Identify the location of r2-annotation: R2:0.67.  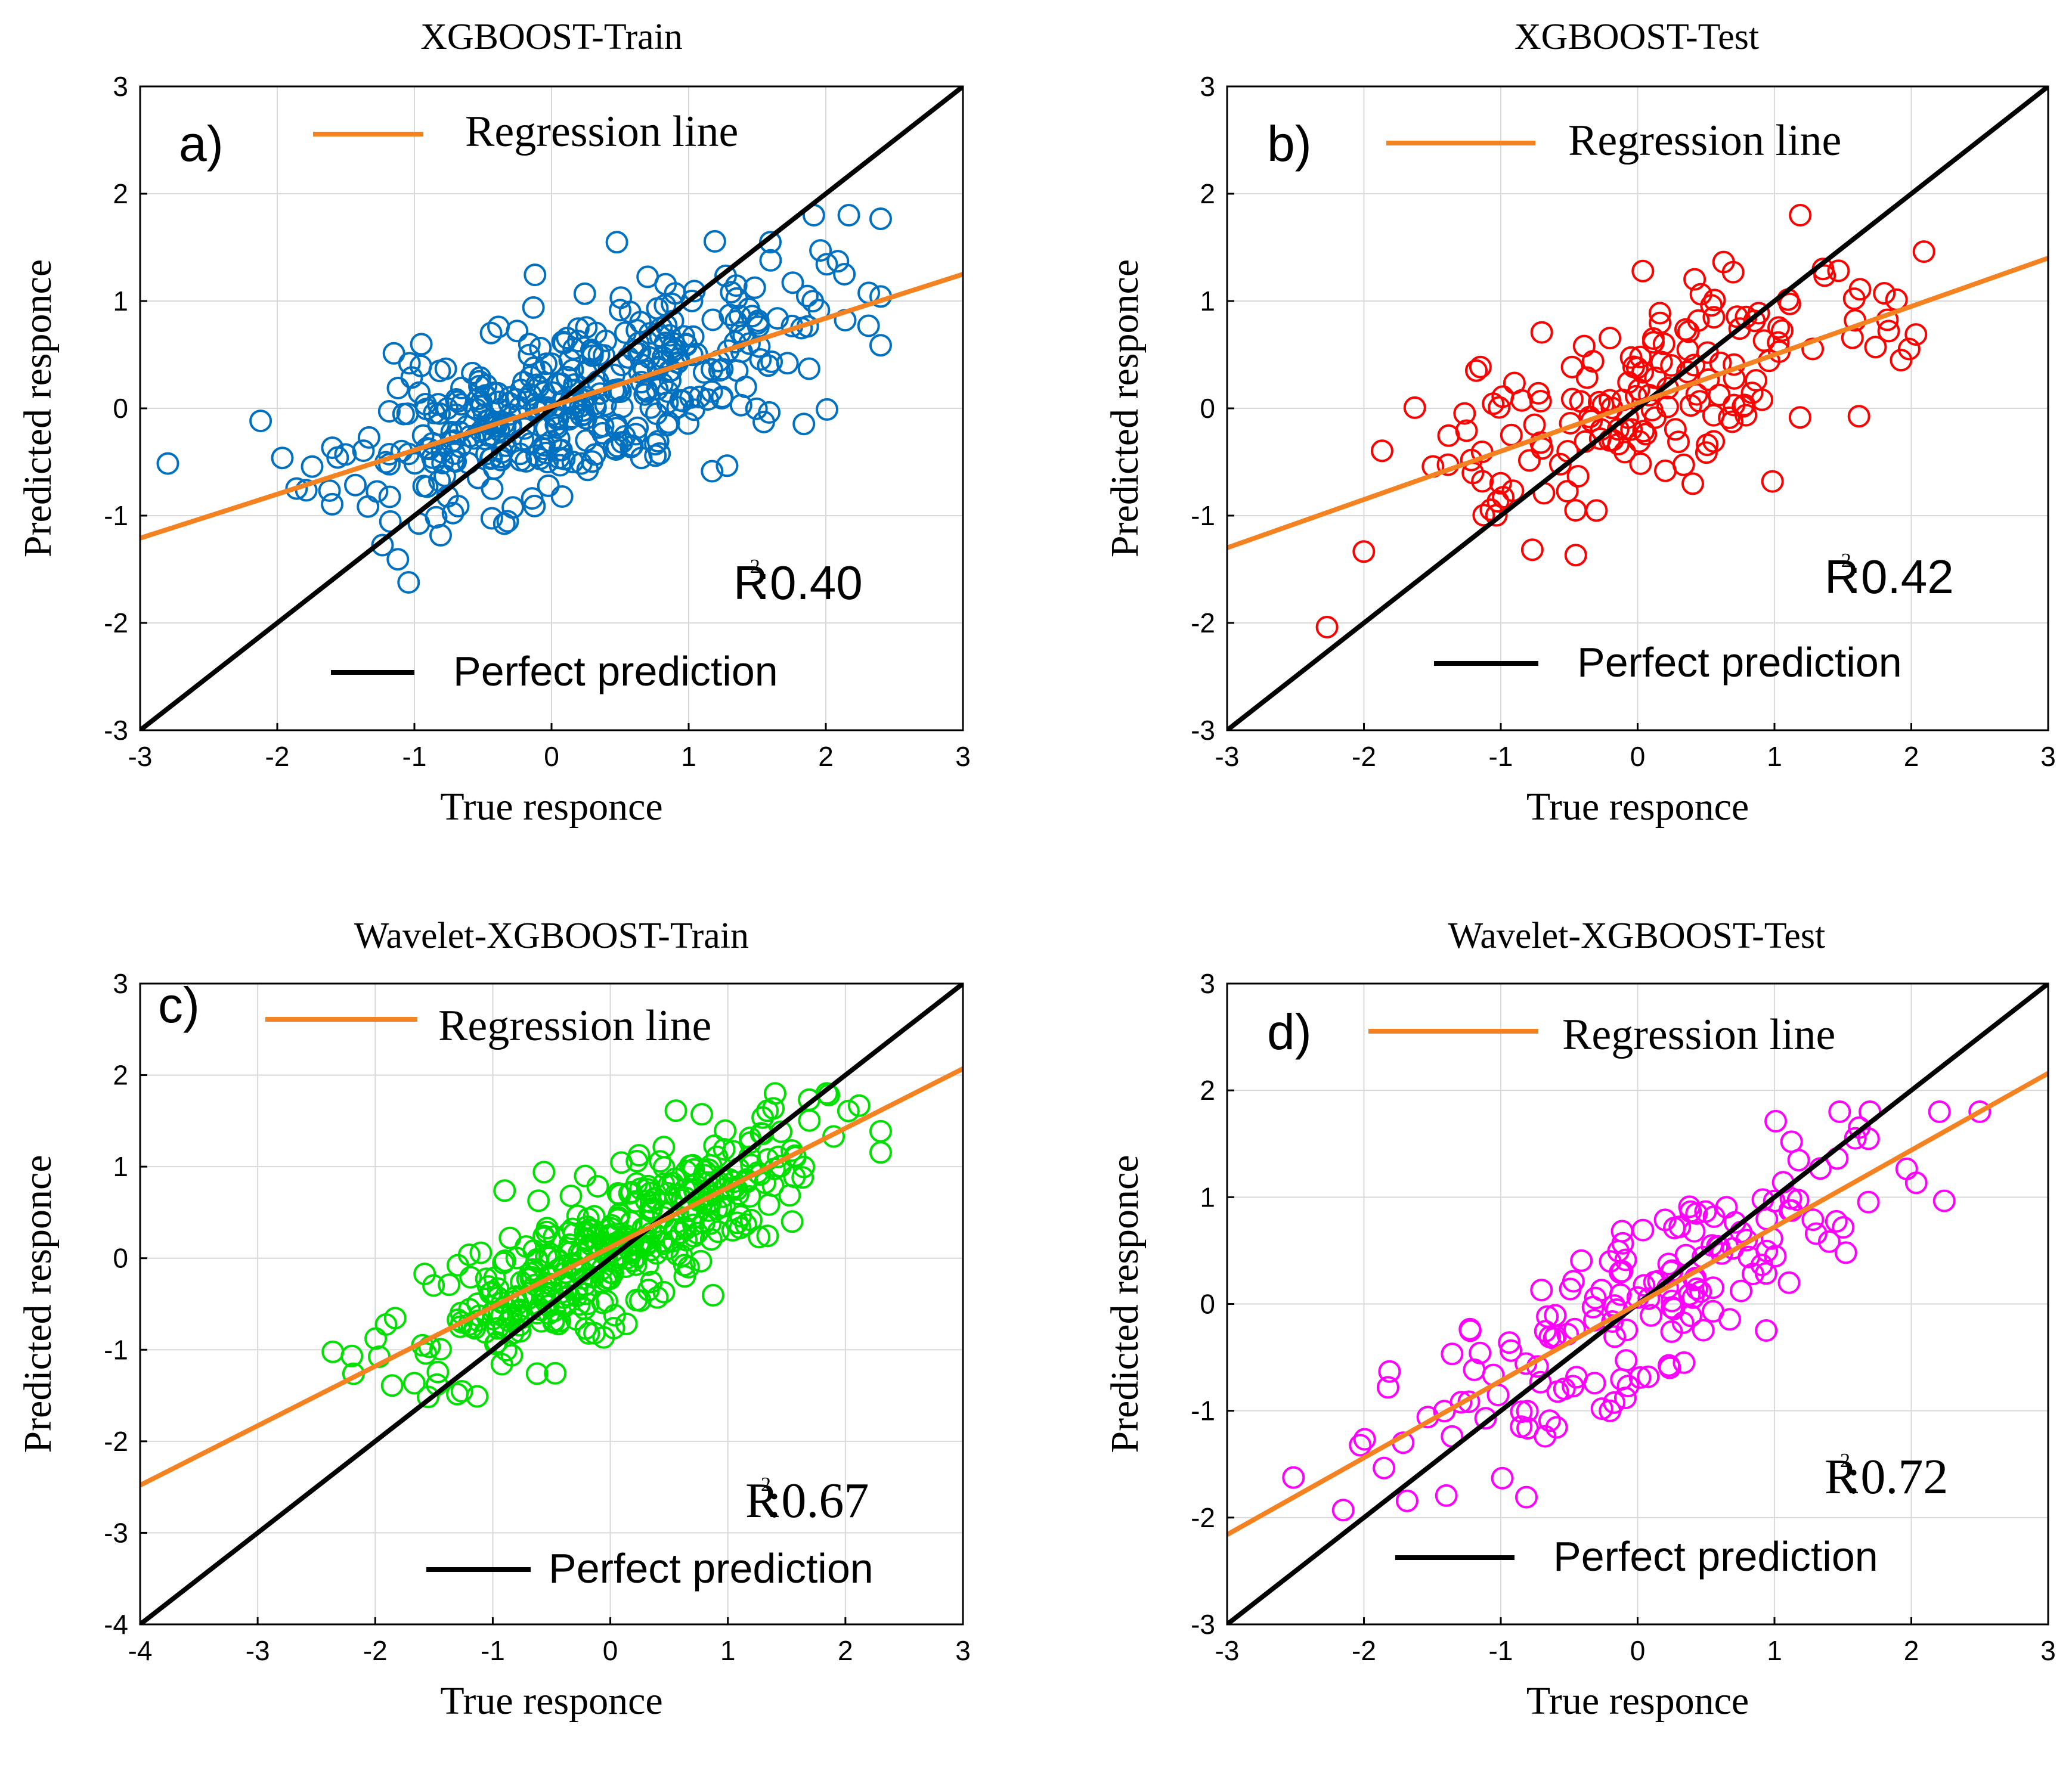
(807, 1500).